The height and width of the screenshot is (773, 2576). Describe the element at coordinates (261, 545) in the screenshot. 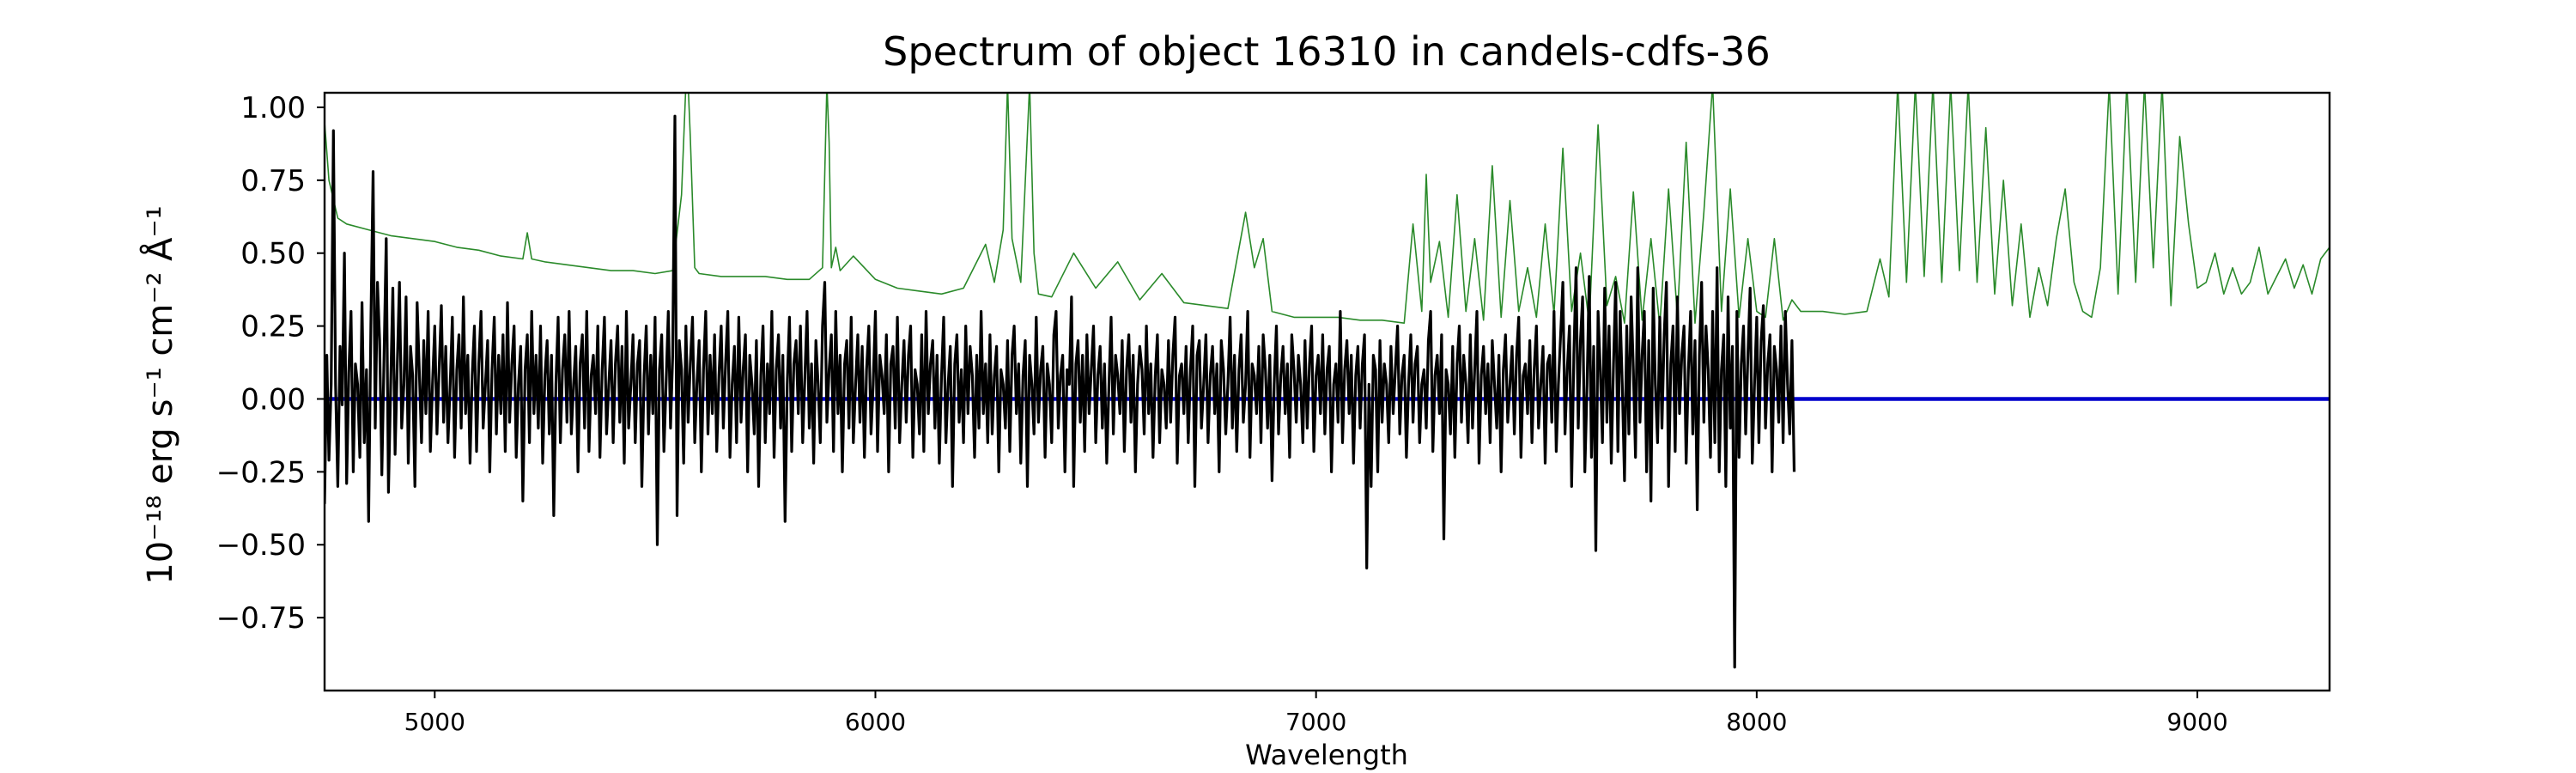

I see `y-tick-label: −0.50` at that location.